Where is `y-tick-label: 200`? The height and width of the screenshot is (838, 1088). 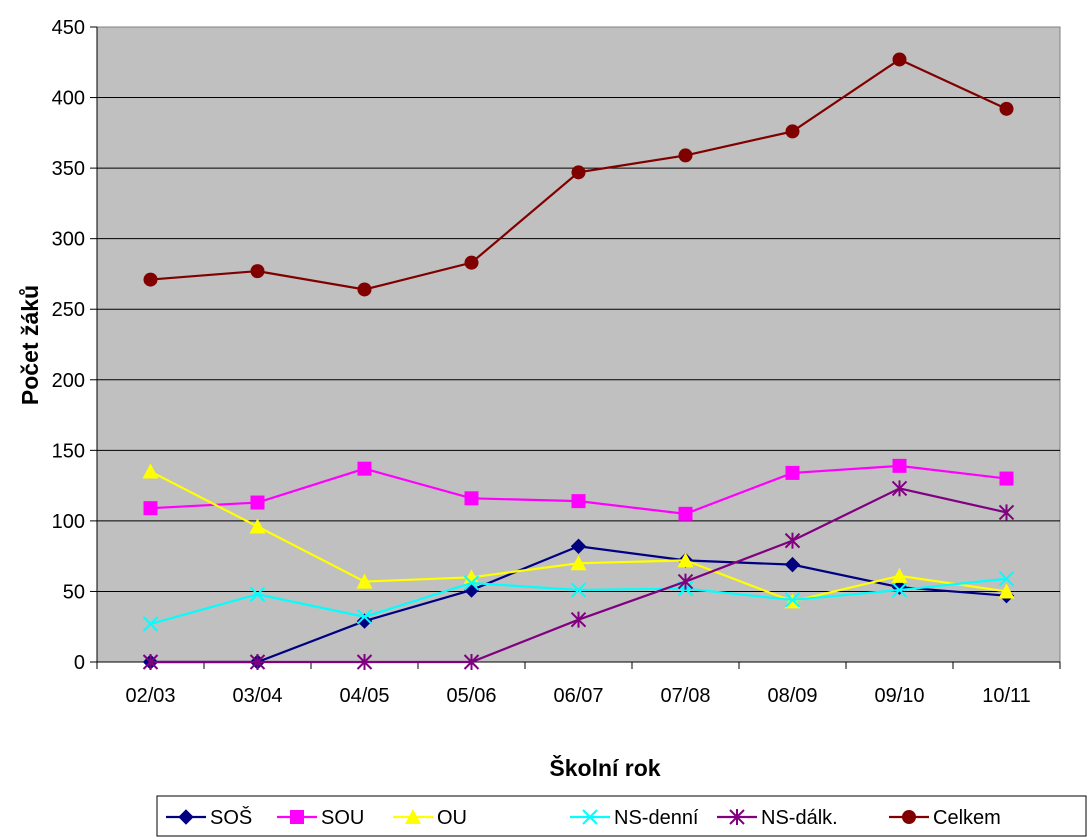
y-tick-label: 200 is located at coordinates (68, 381).